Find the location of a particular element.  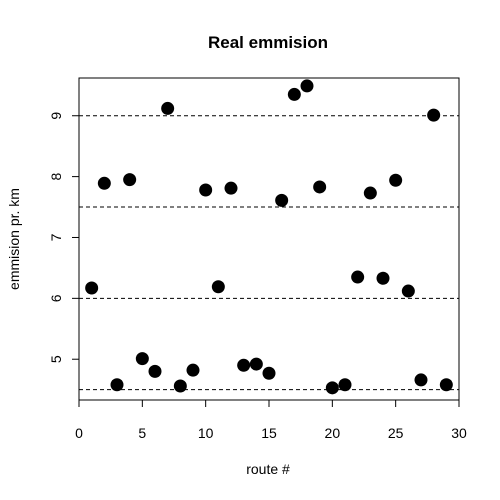

x-axis-label: route # is located at coordinates (268, 469).